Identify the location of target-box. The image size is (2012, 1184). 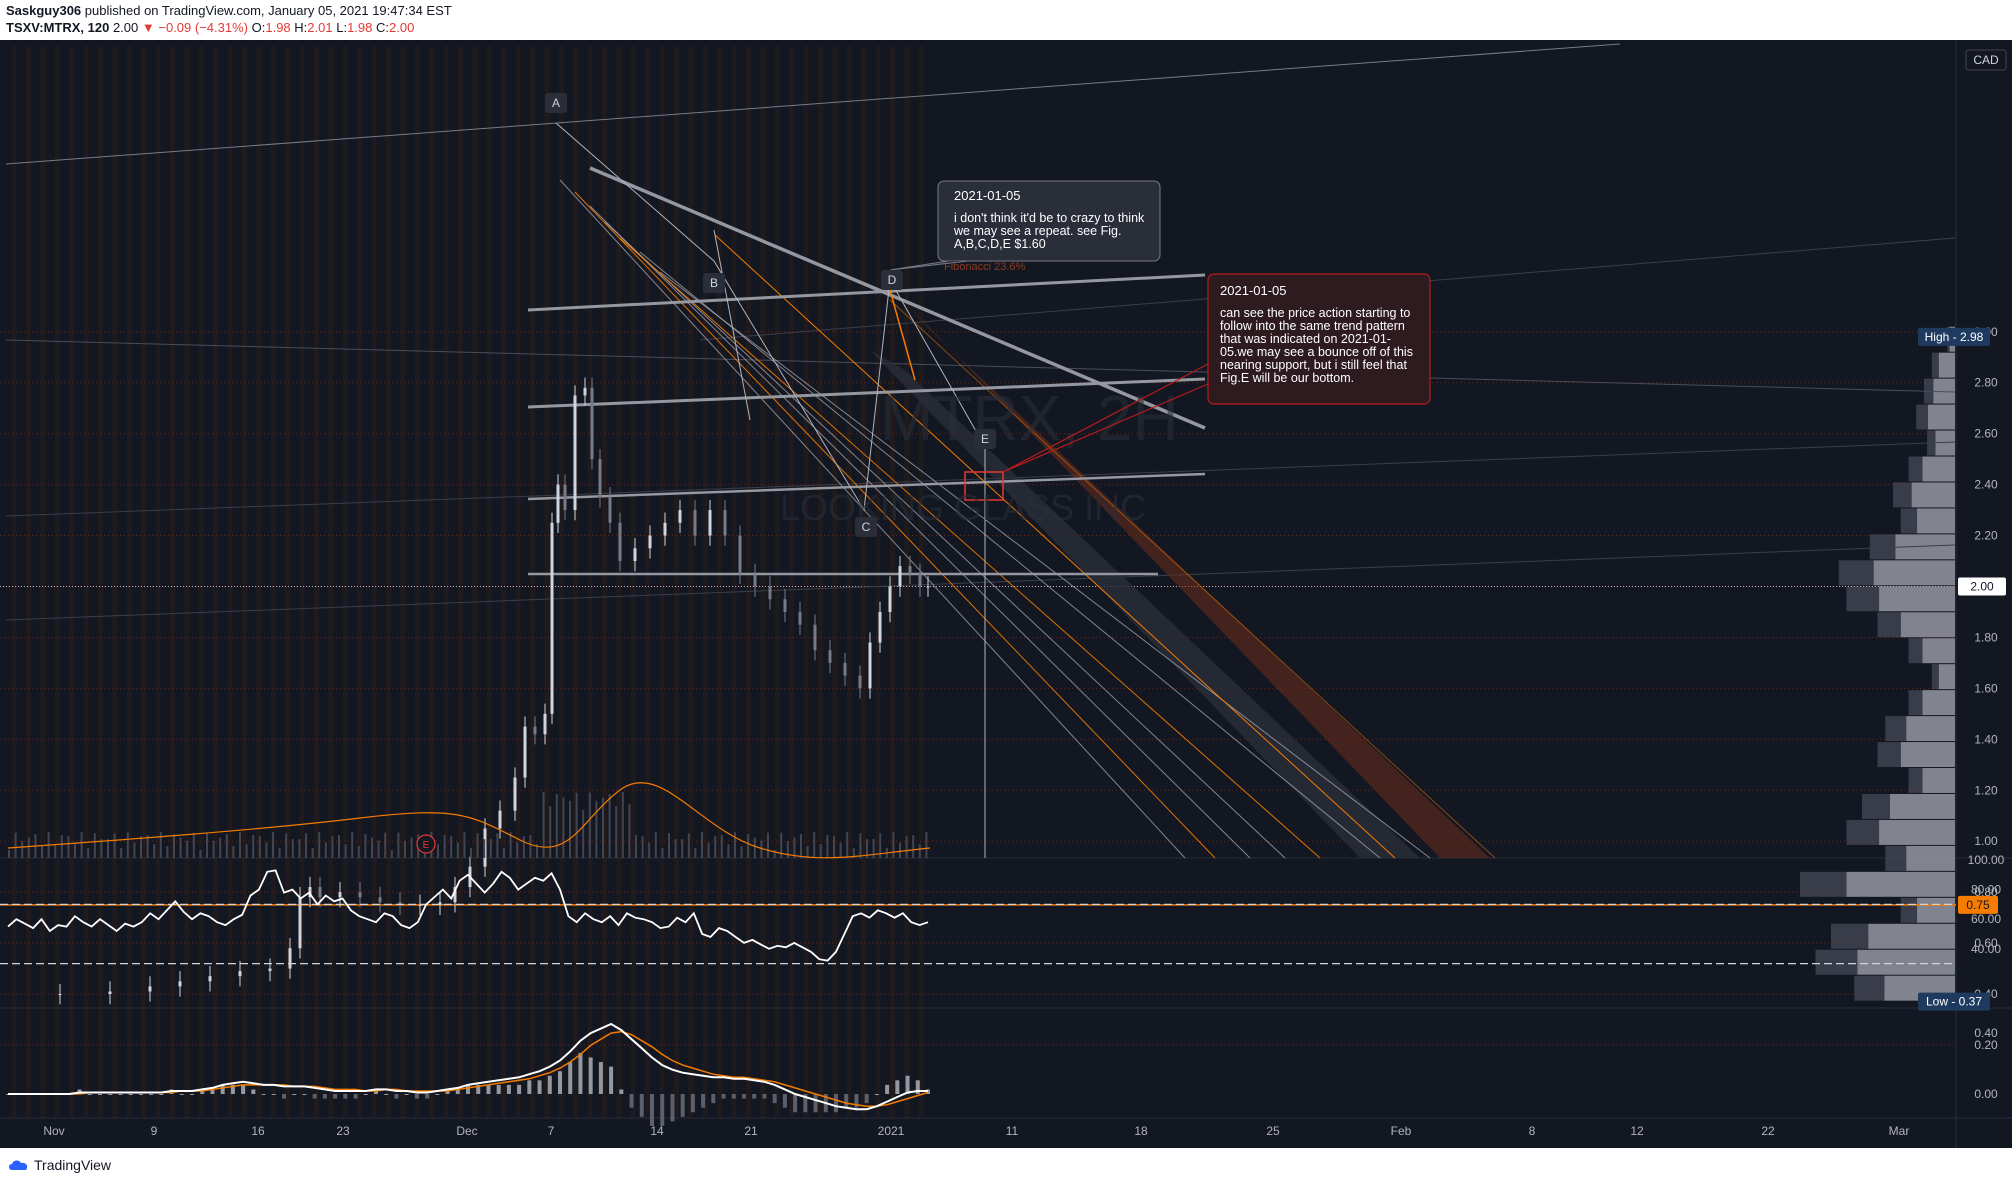
(984, 486).